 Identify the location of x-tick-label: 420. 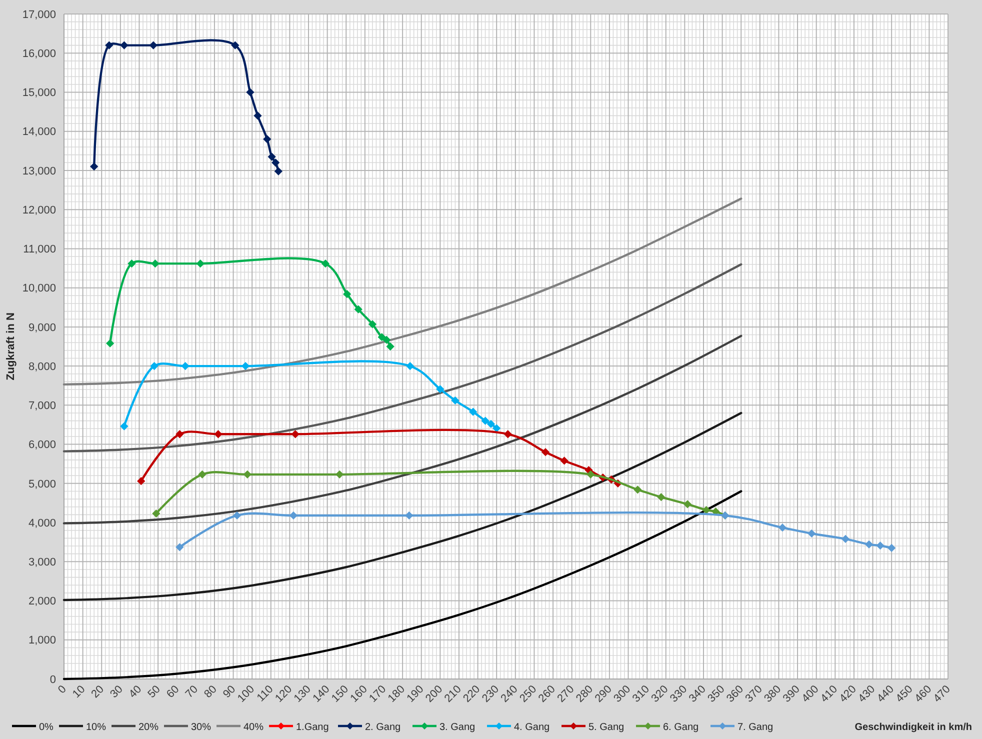
(848, 694).